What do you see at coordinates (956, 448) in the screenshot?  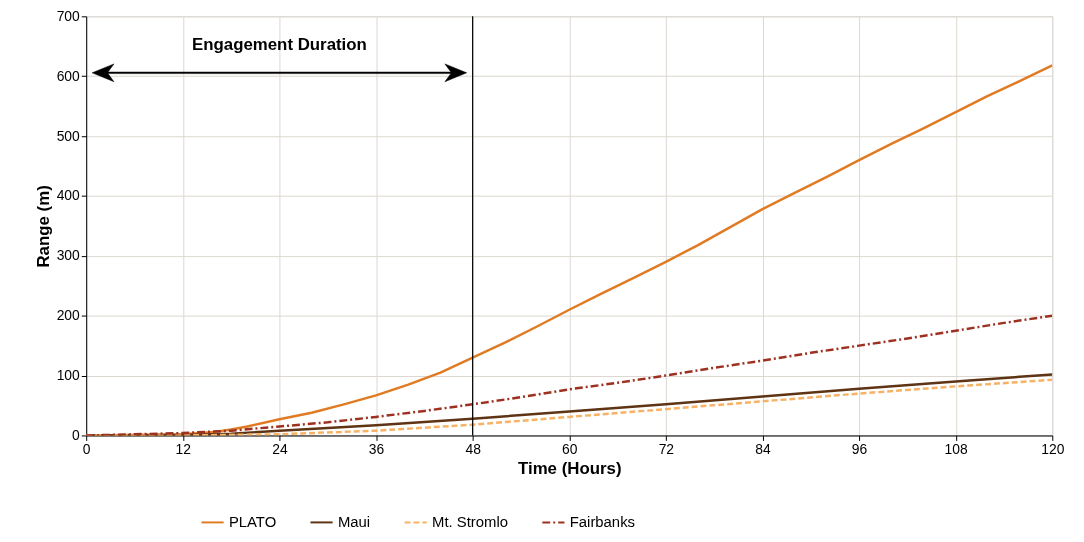 I see `x-tick-label: 108` at bounding box center [956, 448].